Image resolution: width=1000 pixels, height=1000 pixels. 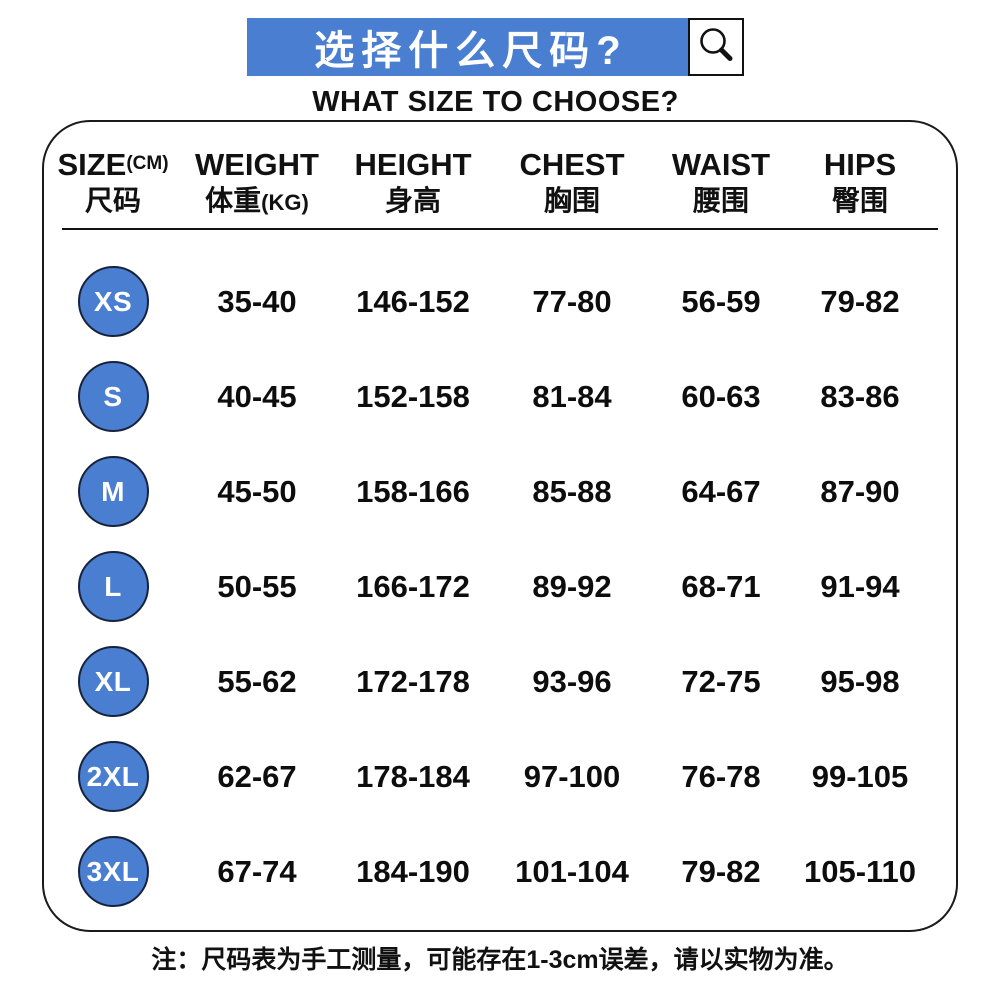 I want to click on weight-value: 62-67, so click(x=257, y=776).